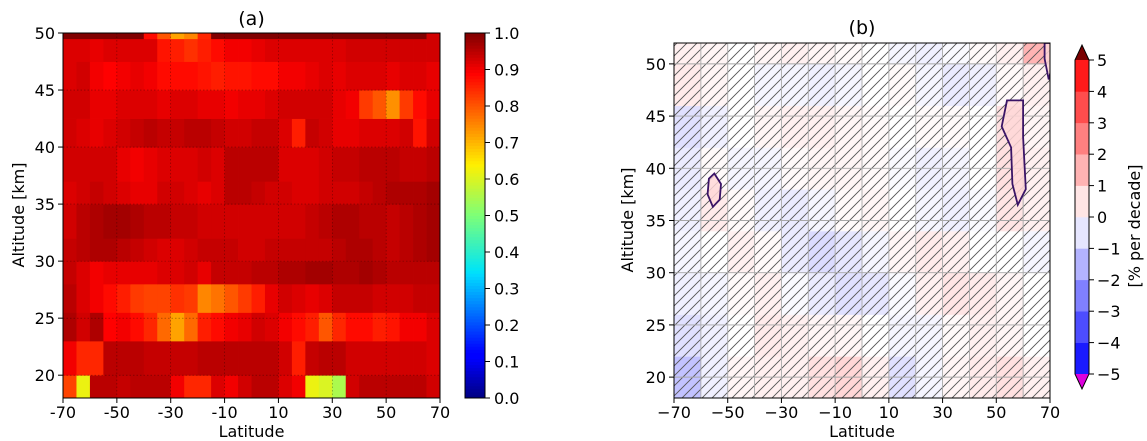 The height and width of the screenshot is (441, 1147). What do you see at coordinates (1109, 248) in the screenshot?
I see `colorbar-tick-label: −1` at bounding box center [1109, 248].